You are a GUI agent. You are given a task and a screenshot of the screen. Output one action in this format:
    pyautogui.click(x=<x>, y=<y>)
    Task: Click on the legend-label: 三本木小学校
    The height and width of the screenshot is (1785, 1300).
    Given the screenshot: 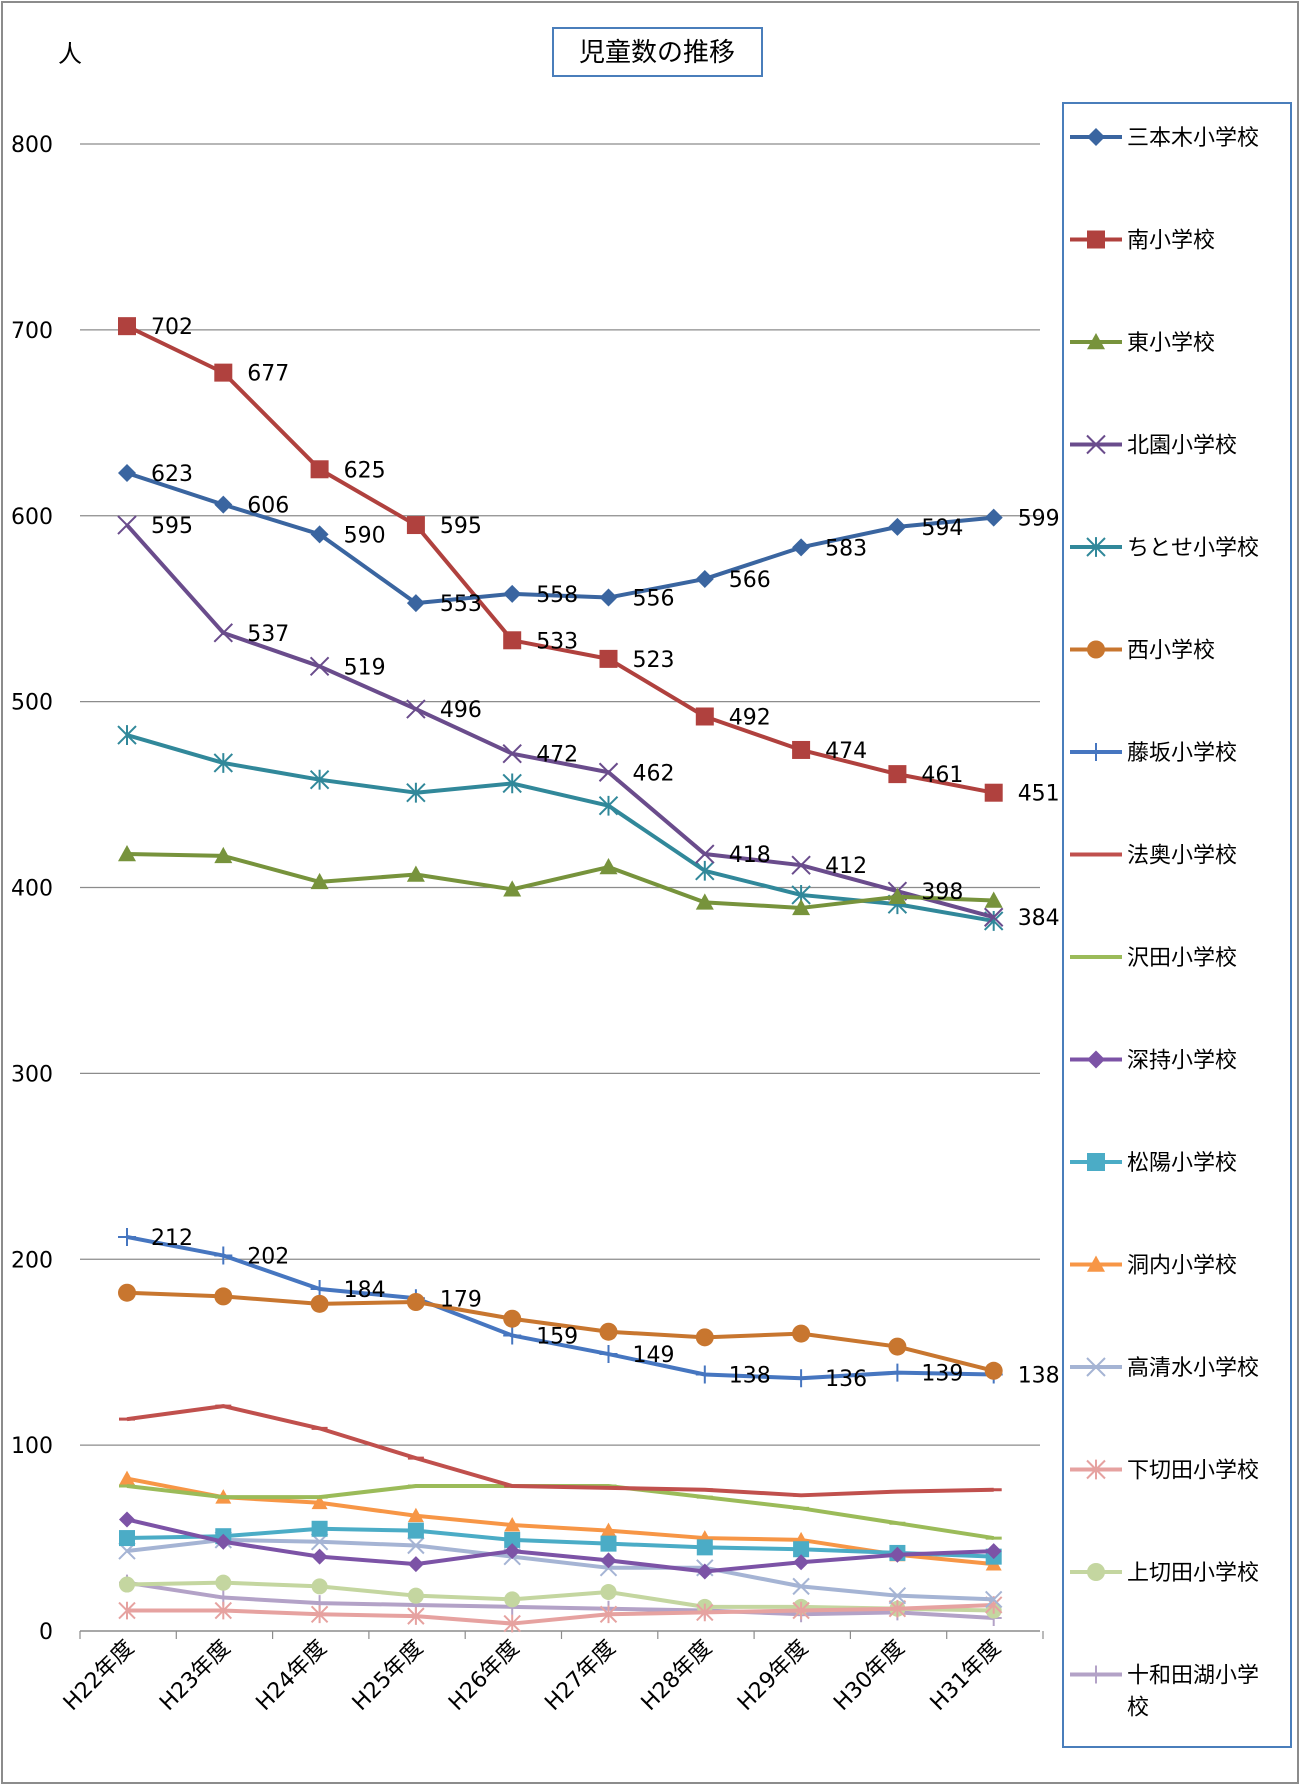 What is the action you would take?
    pyautogui.click(x=1193, y=138)
    